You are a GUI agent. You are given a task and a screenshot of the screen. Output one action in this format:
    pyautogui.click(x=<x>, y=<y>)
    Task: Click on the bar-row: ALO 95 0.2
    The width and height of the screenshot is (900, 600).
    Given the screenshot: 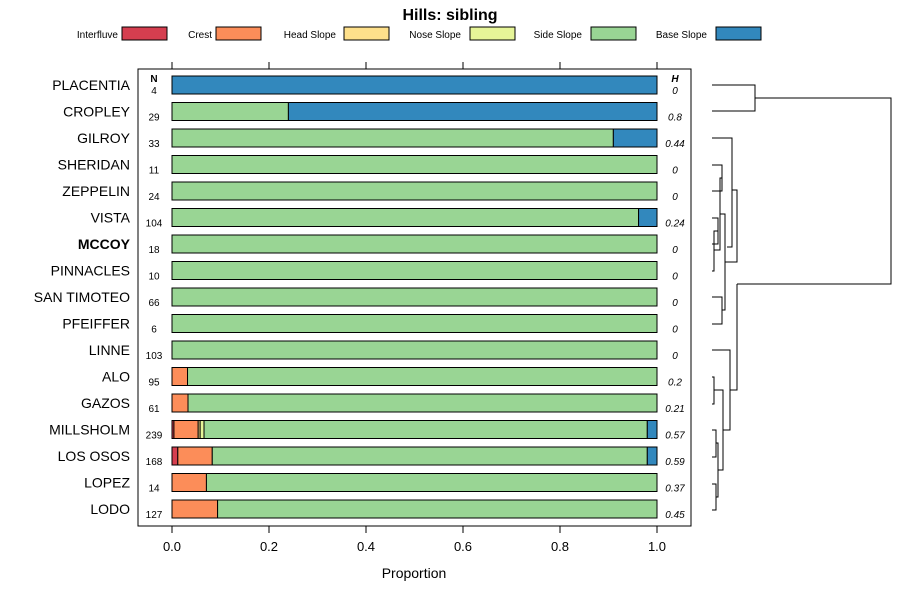 What is the action you would take?
    pyautogui.click(x=392, y=378)
    